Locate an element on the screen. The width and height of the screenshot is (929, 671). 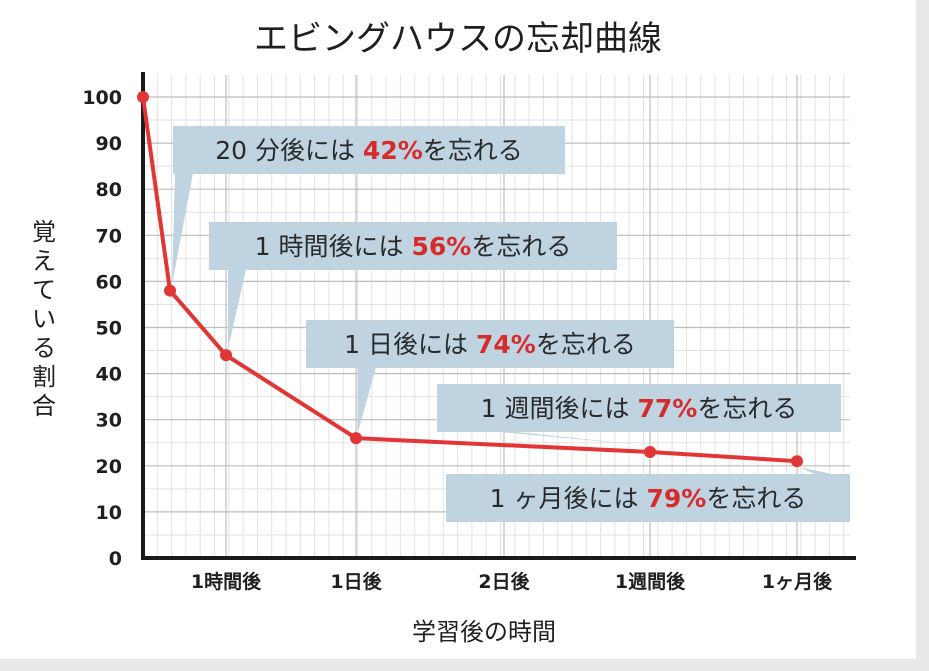
callout-text-prefix: 1 日後には is located at coordinates (410, 344).